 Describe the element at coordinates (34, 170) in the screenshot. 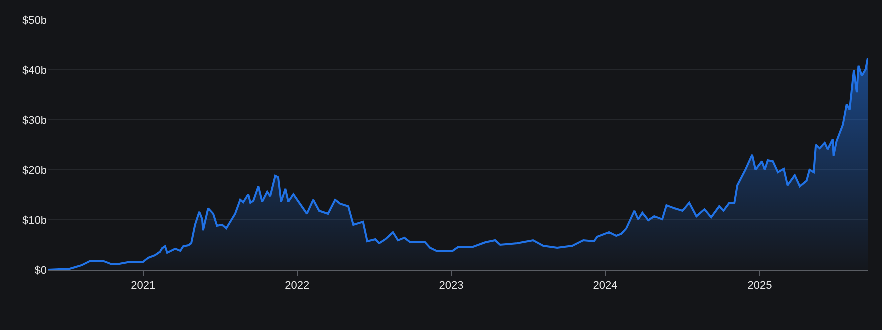

I see `y-tick-label: $20b` at that location.